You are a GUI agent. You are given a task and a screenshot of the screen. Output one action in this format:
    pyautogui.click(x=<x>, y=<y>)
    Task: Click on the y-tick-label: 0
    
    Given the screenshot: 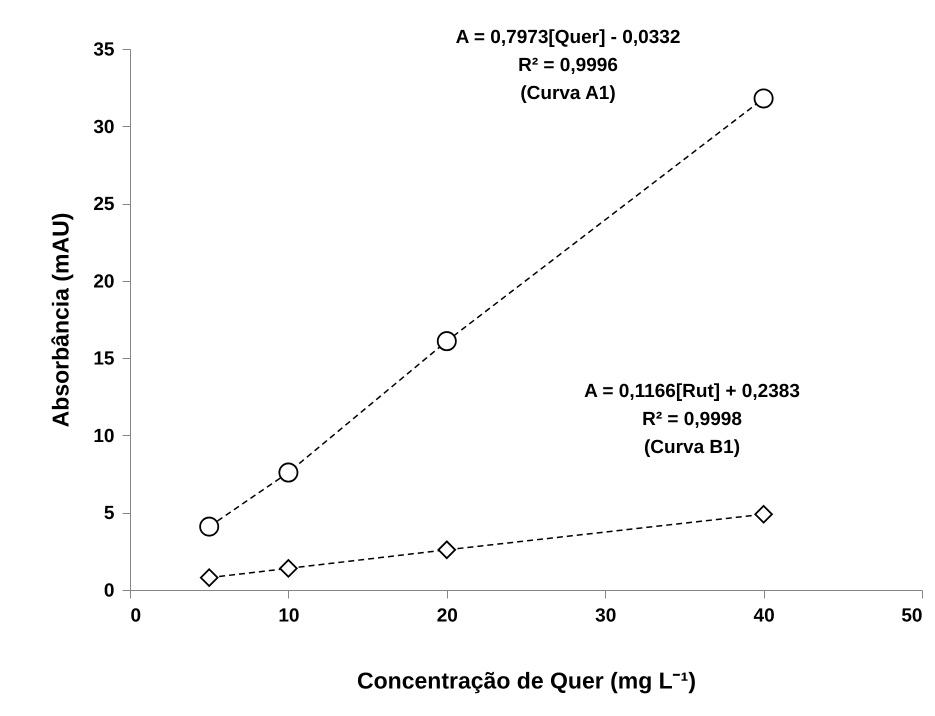 What is the action you would take?
    pyautogui.click(x=109, y=591)
    